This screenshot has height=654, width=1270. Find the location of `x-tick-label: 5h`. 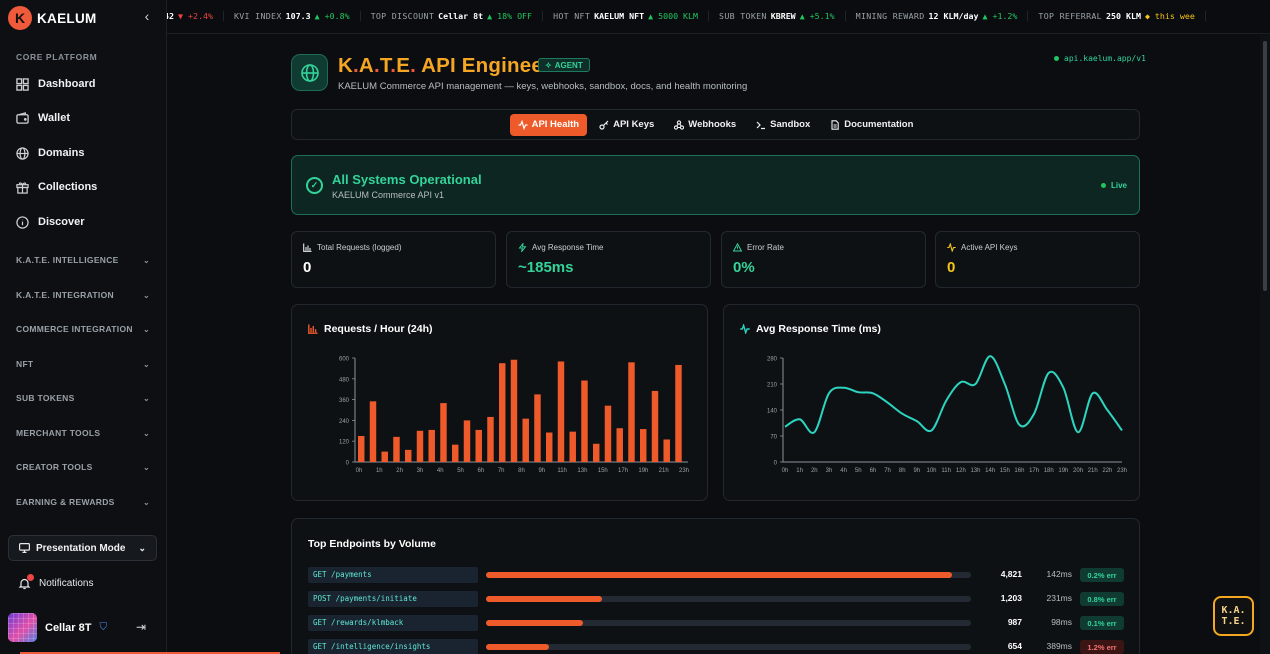

x-tick-label: 5h is located at coordinates (858, 471).